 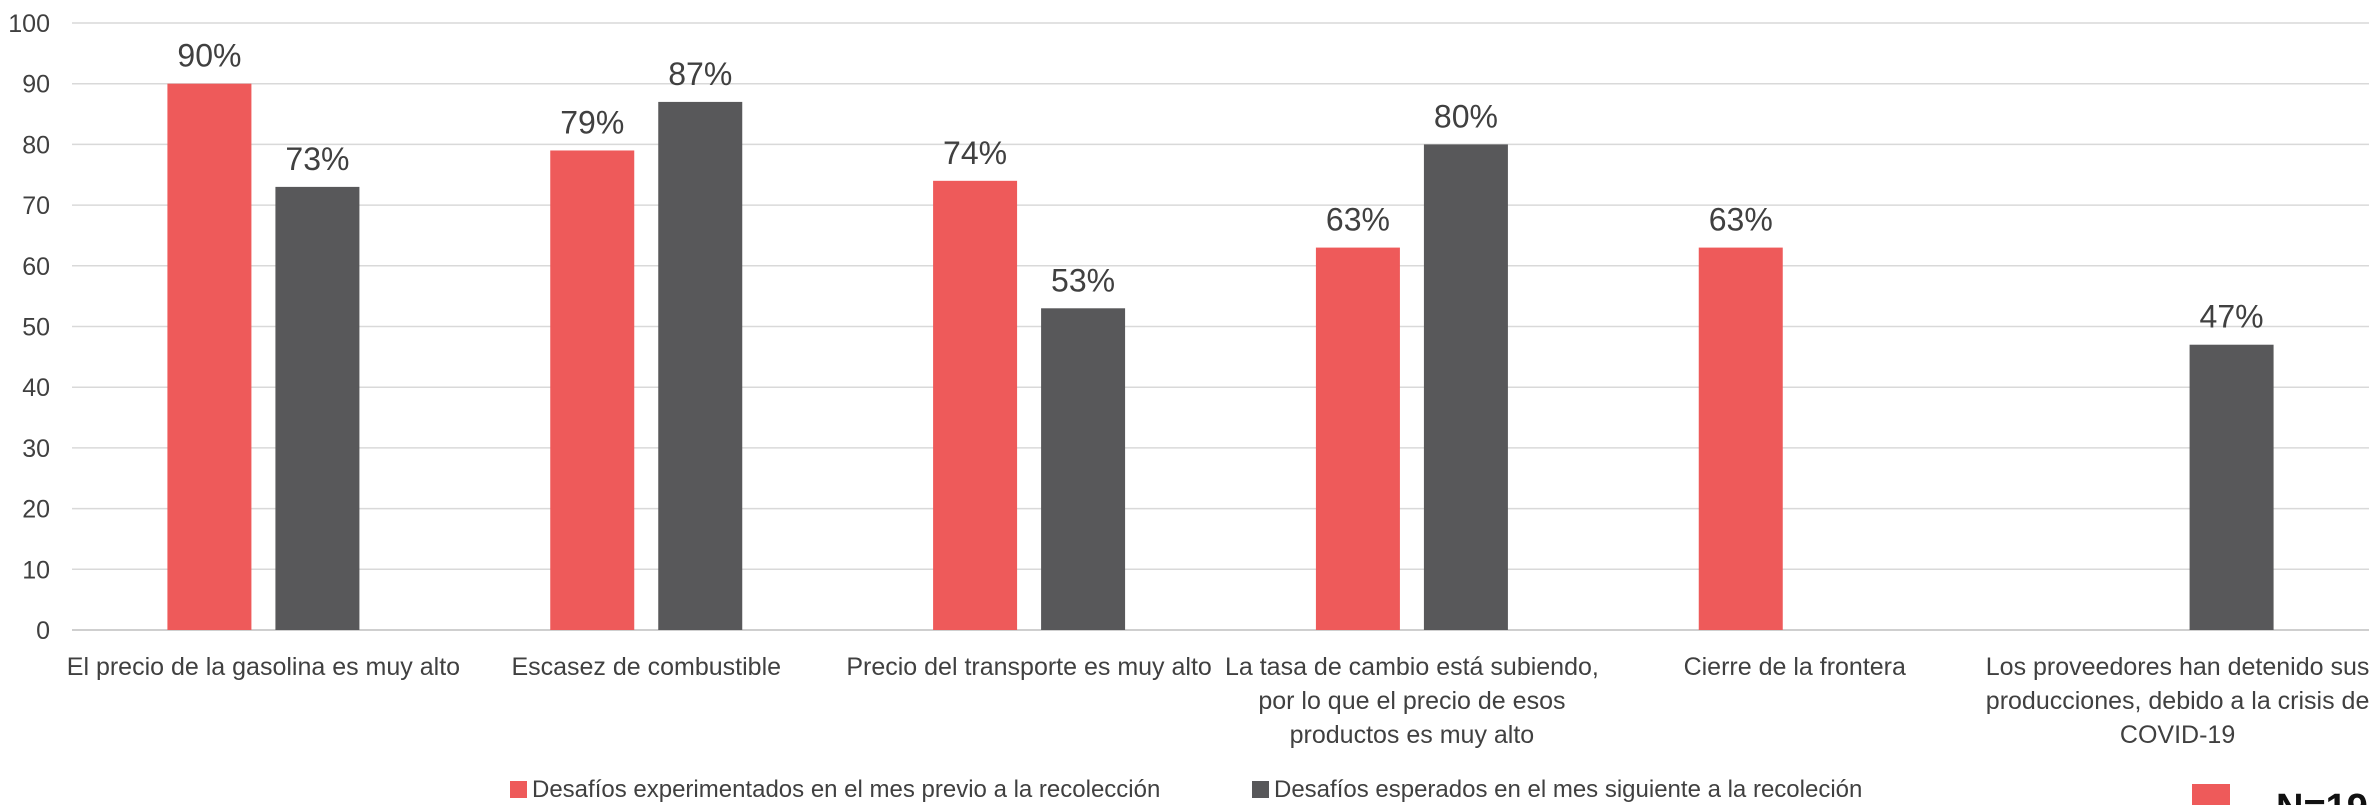 I want to click on y-axis-ticks: 0 10 20 30 40 50 60 70 80 90 100, so click(x=29, y=327).